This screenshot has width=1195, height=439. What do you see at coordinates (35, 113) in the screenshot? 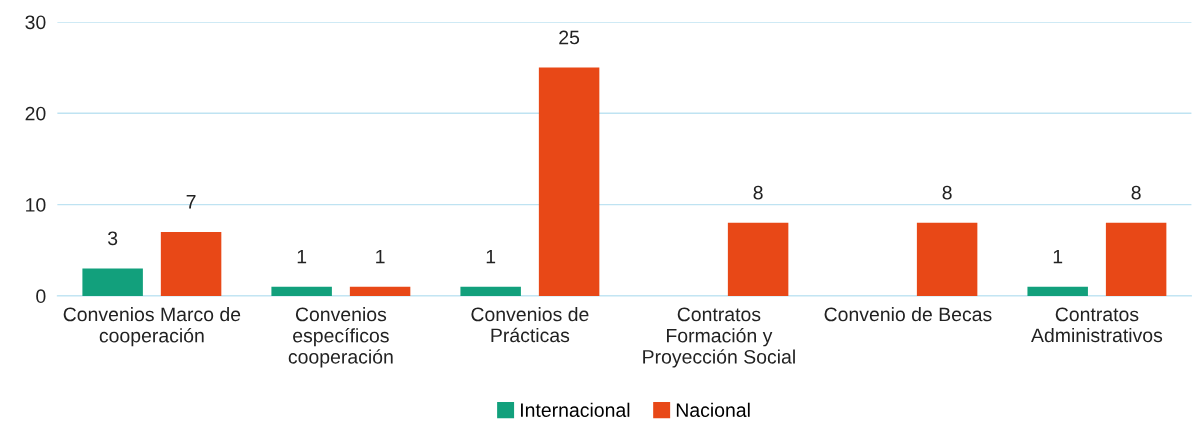
I see `y-tick-label: 20` at bounding box center [35, 113].